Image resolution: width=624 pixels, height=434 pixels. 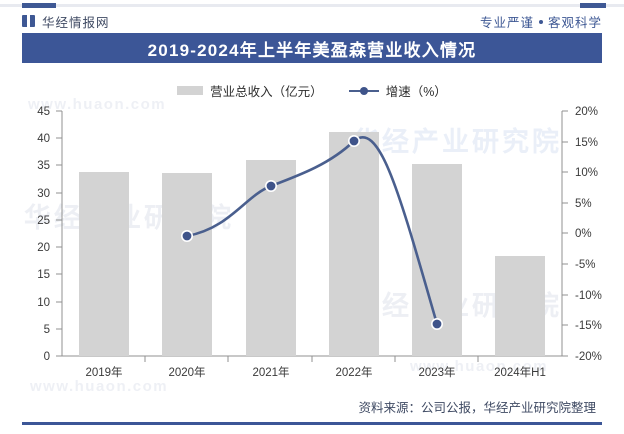 I want to click on tagline: 专业严谨 客观科学, so click(x=541, y=21).